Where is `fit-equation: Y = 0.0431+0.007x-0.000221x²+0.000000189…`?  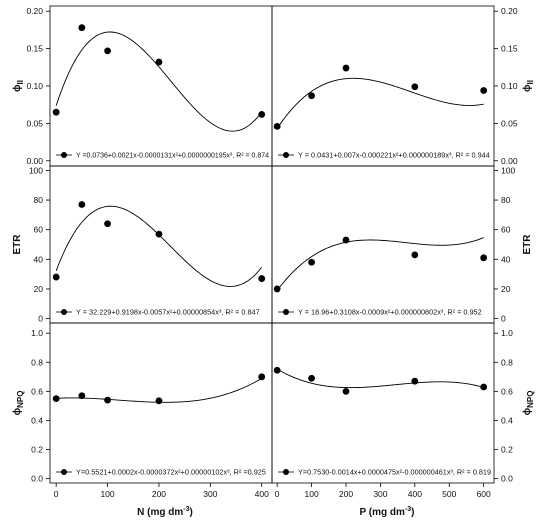 fit-equation: Y = 0.0431+0.007x-0.000221x²+0.000000189… is located at coordinates (394, 155).